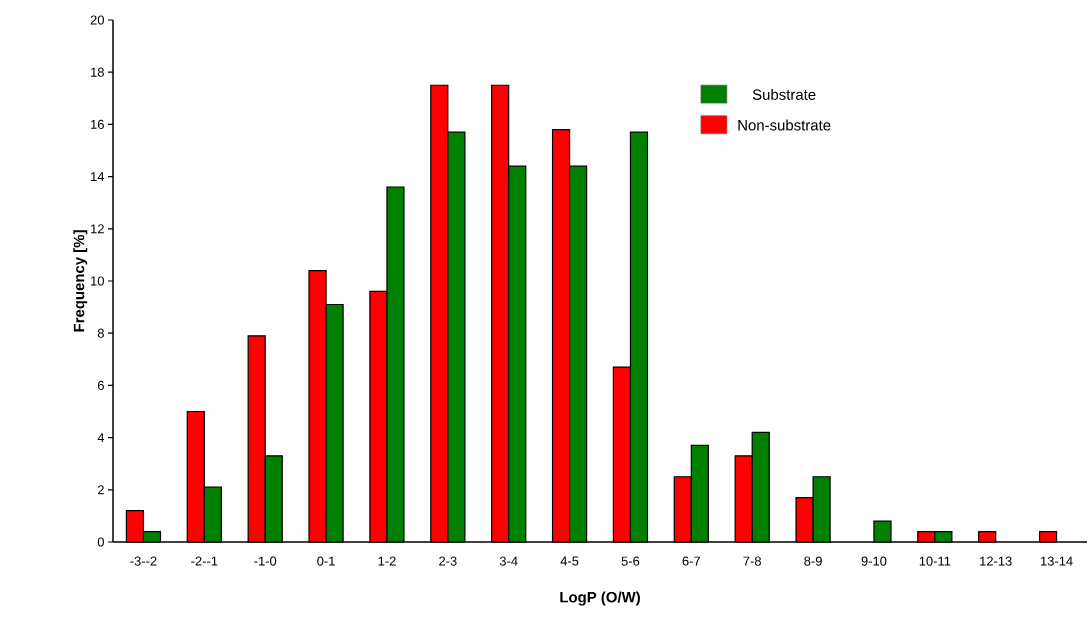 The width and height of the screenshot is (1090, 632). What do you see at coordinates (80, 281) in the screenshot?
I see `y-axis-title: Frequency [%]` at bounding box center [80, 281].